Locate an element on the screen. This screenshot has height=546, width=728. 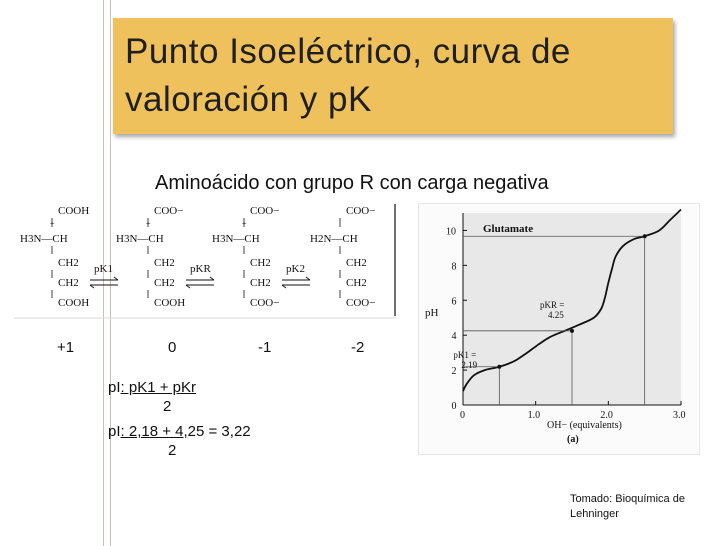
pi-formula-line-4: 2 is located at coordinates (172, 450).